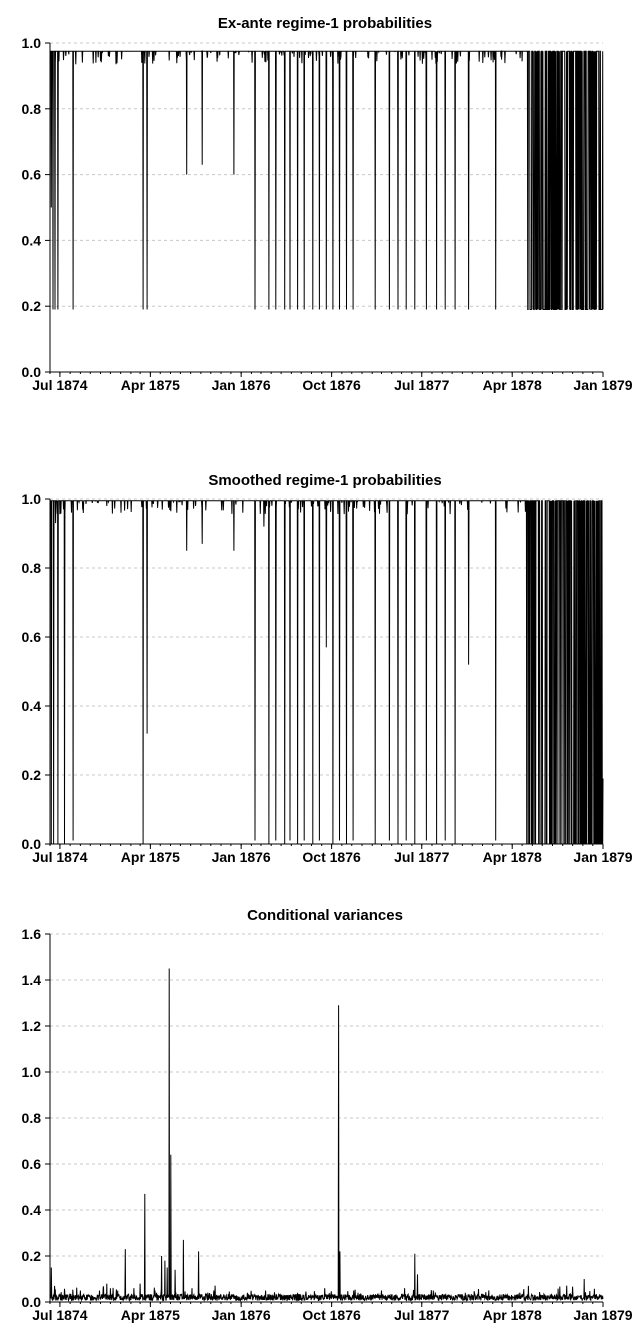 The image size is (643, 1331). I want to click on chart-title: Smoothed regime-1 probabilities, so click(324, 480).